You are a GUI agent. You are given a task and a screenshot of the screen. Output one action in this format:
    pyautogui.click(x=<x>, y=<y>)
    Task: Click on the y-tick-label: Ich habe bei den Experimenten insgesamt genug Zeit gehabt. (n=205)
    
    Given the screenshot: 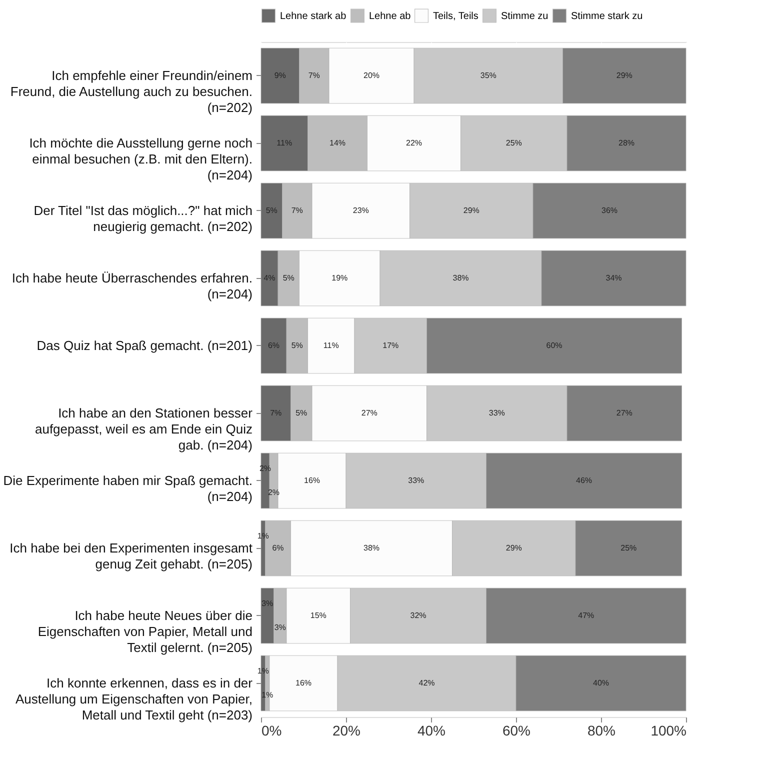 What is the action you would take?
    pyautogui.click(x=131, y=556)
    